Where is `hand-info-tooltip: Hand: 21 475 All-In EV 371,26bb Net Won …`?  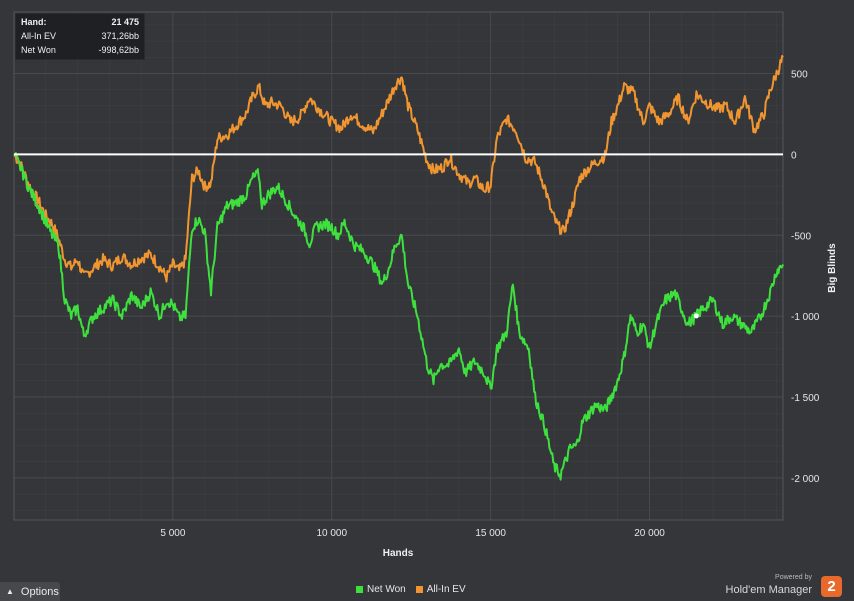 hand-info-tooltip: Hand: 21 475 All-In EV 371,26bb Net Won … is located at coordinates (80, 36).